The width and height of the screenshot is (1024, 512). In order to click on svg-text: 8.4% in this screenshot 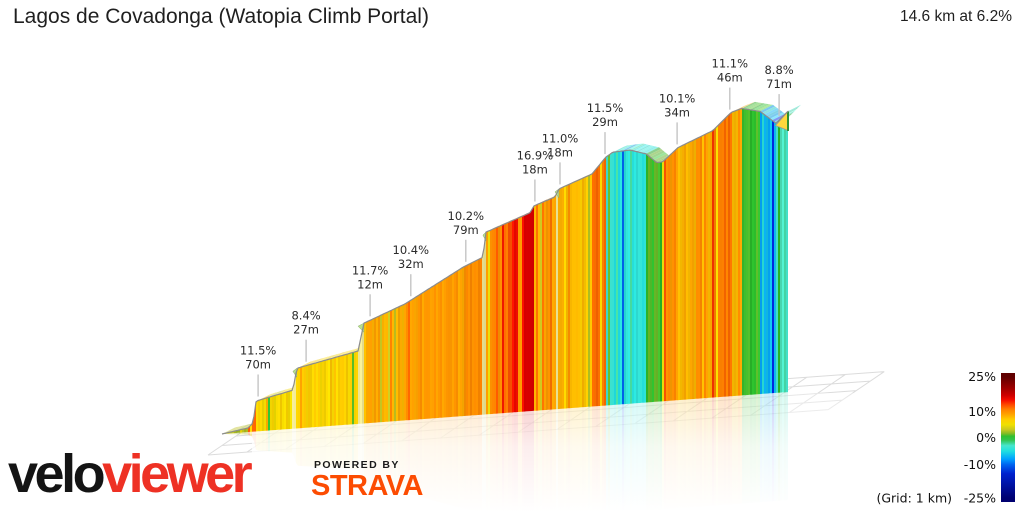, I will do `click(305, 316)`.